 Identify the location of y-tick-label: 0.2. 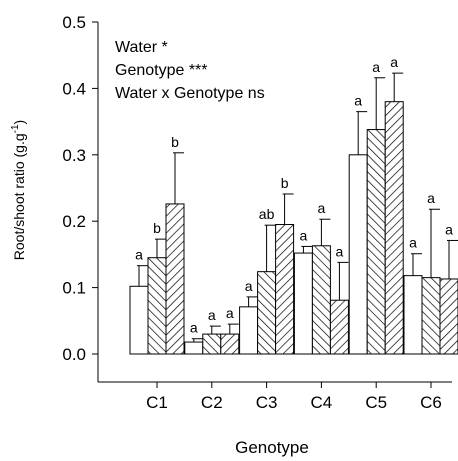
(74, 221).